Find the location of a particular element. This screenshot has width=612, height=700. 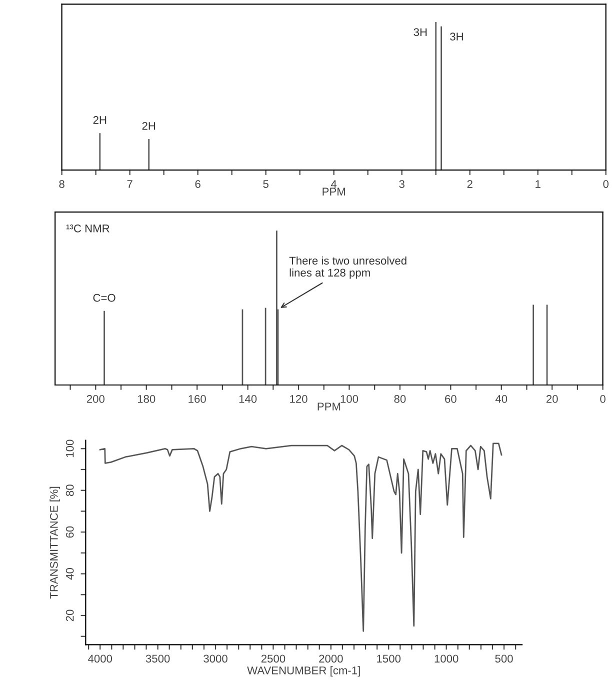

x-tick-label: 160 is located at coordinates (197, 399).